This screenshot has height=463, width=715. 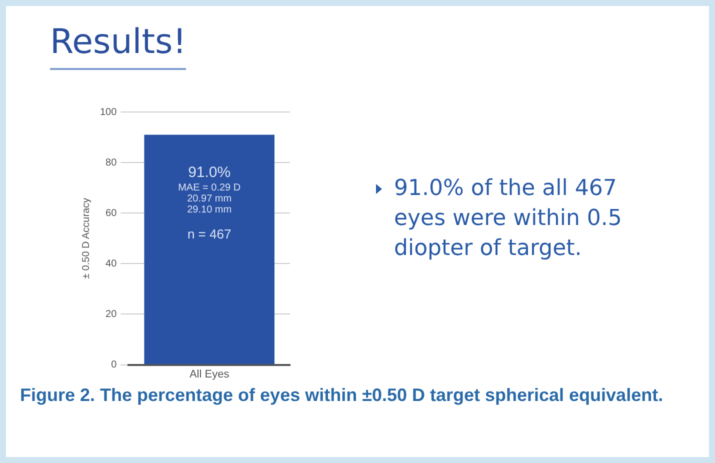 What do you see at coordinates (118, 46) in the screenshot?
I see `chart-title: Results!` at bounding box center [118, 46].